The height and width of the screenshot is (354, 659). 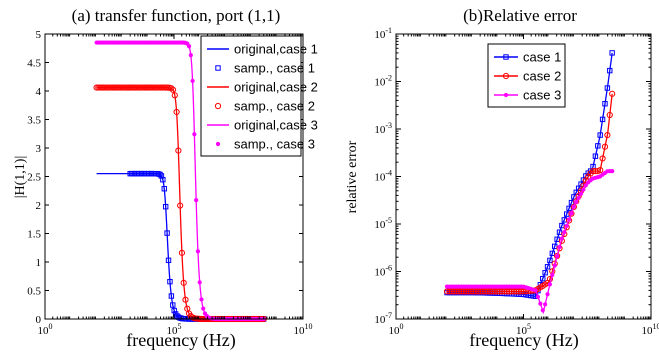 What do you see at coordinates (383, 33) in the screenshot?
I see `b-ytick-label-0: 10⁻¹` at bounding box center [383, 33].